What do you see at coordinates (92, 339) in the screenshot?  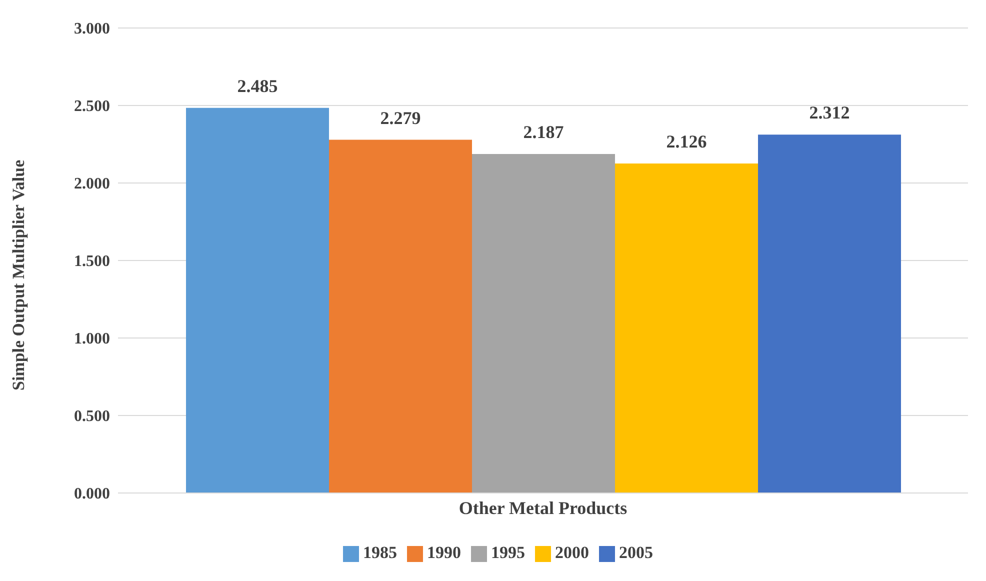 I see `y-tick-label: 1.000` at bounding box center [92, 339].